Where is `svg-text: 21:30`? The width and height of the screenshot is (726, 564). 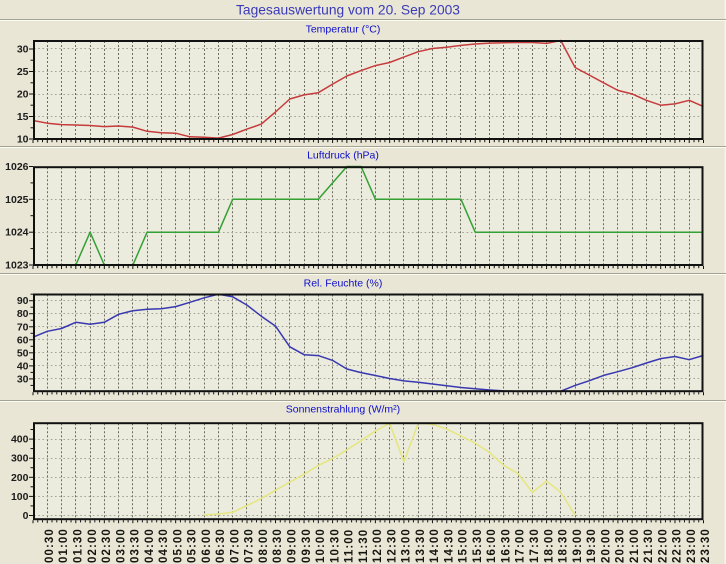 svg-text: 21:30 is located at coordinates (649, 545).